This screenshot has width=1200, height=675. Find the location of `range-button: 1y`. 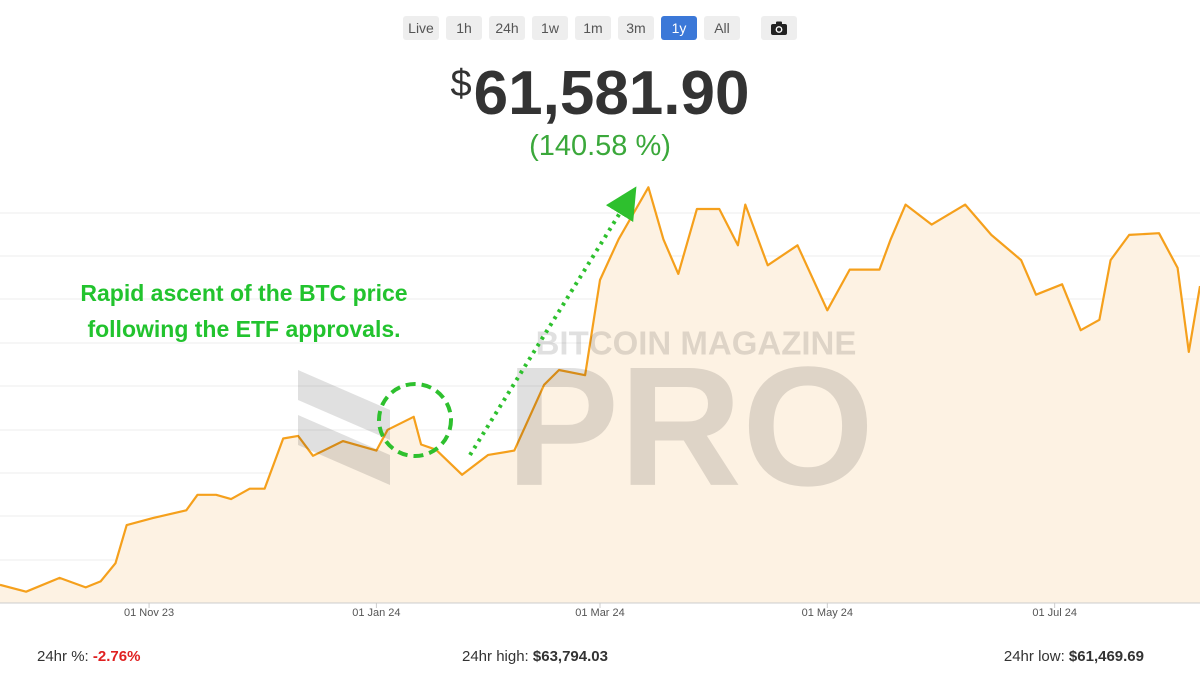

range-button: 1y is located at coordinates (679, 28).